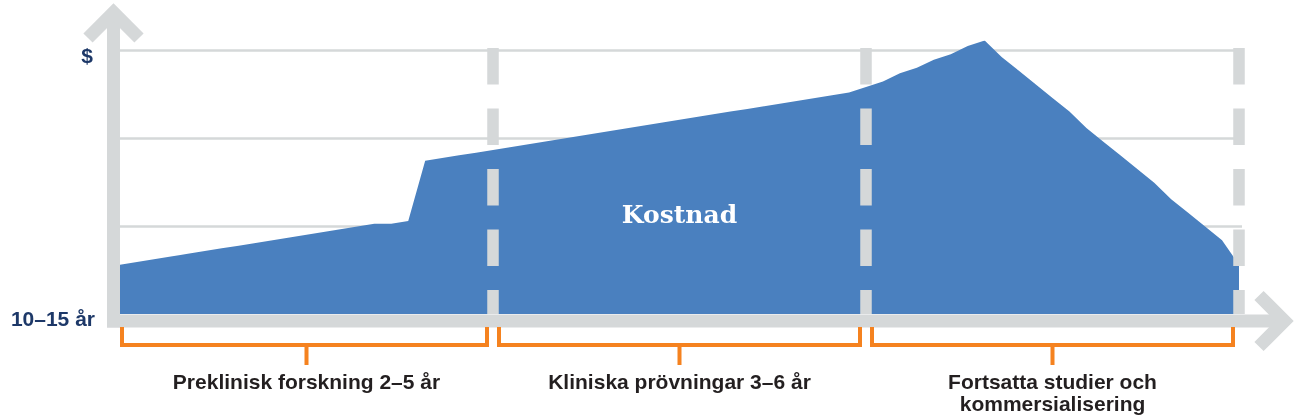  Describe the element at coordinates (1052, 392) in the screenshot. I see `x-tick-label: Fortsatta studier och kommersialisering` at that location.